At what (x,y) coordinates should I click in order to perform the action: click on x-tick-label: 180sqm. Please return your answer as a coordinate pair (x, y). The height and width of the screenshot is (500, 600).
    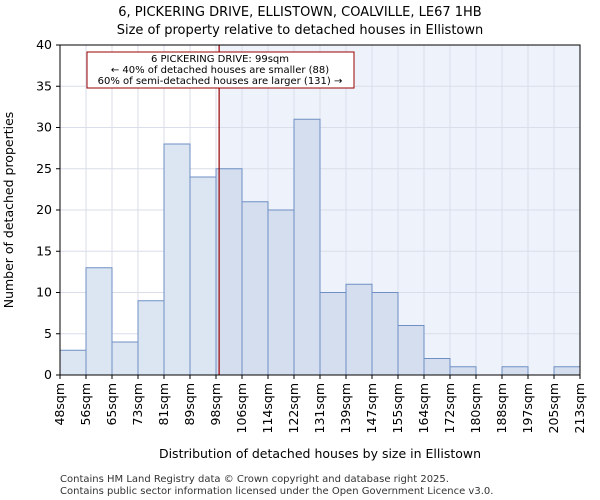
    Looking at the image, I should click on (475, 408).